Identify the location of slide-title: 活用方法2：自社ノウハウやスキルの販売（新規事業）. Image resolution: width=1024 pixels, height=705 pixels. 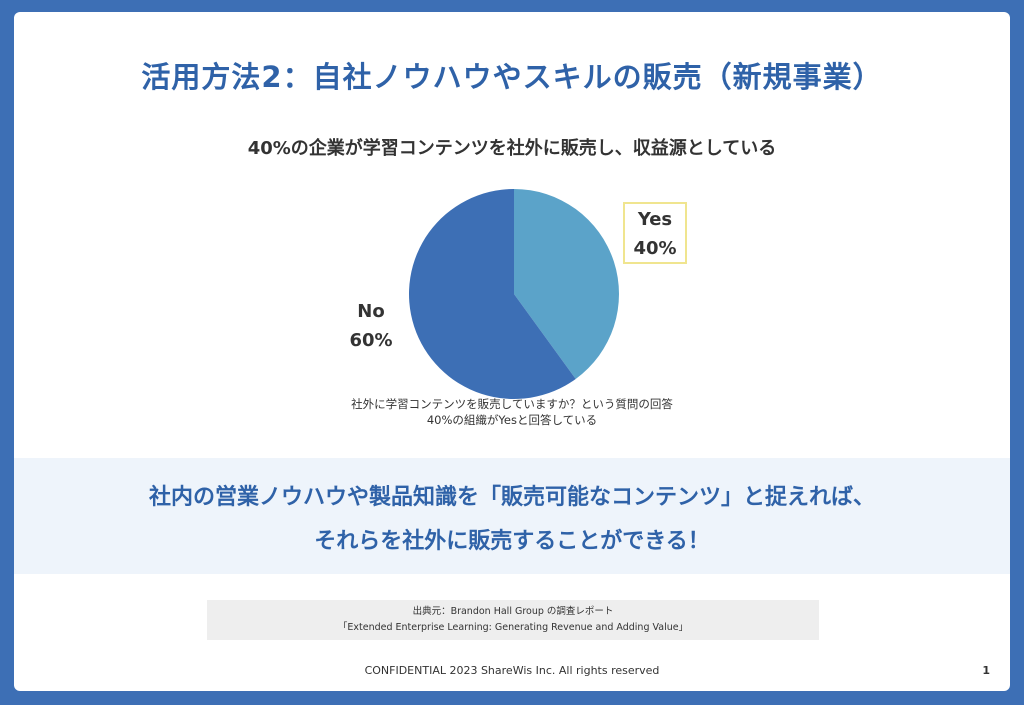
(512, 77).